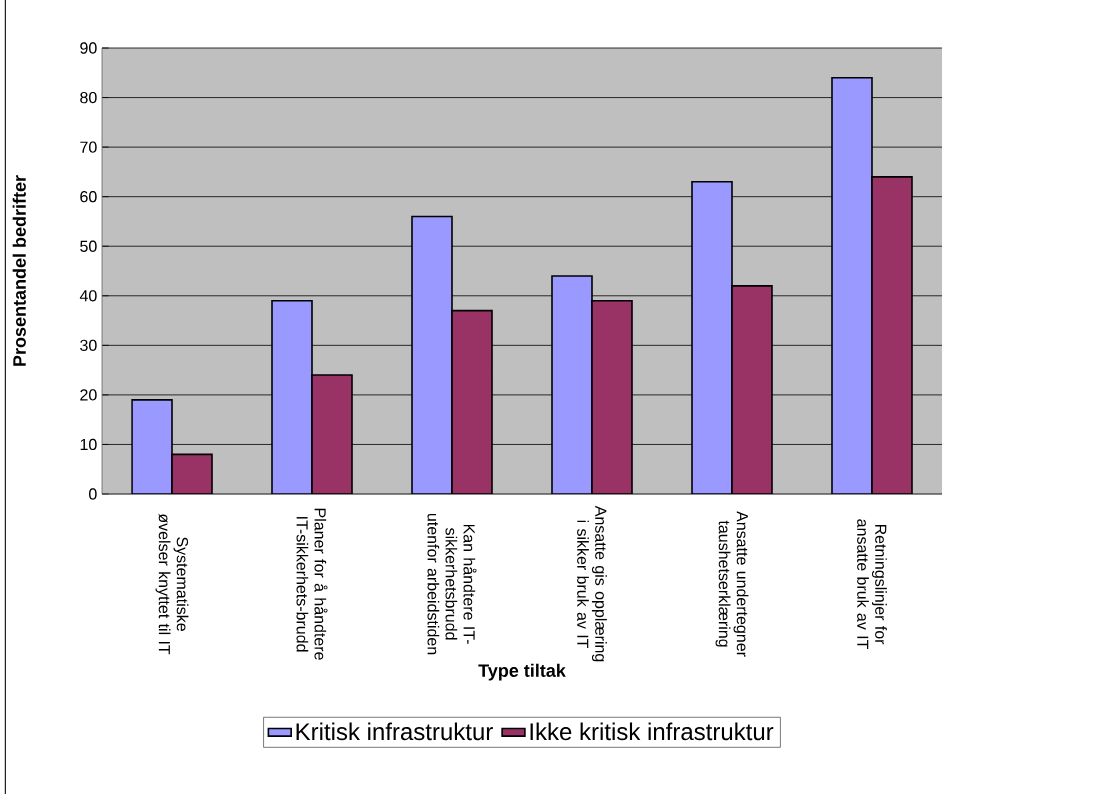 The image size is (1101, 794). I want to click on x-tick-label: Systematiske øvelser knyttet til IT, so click(172, 584).